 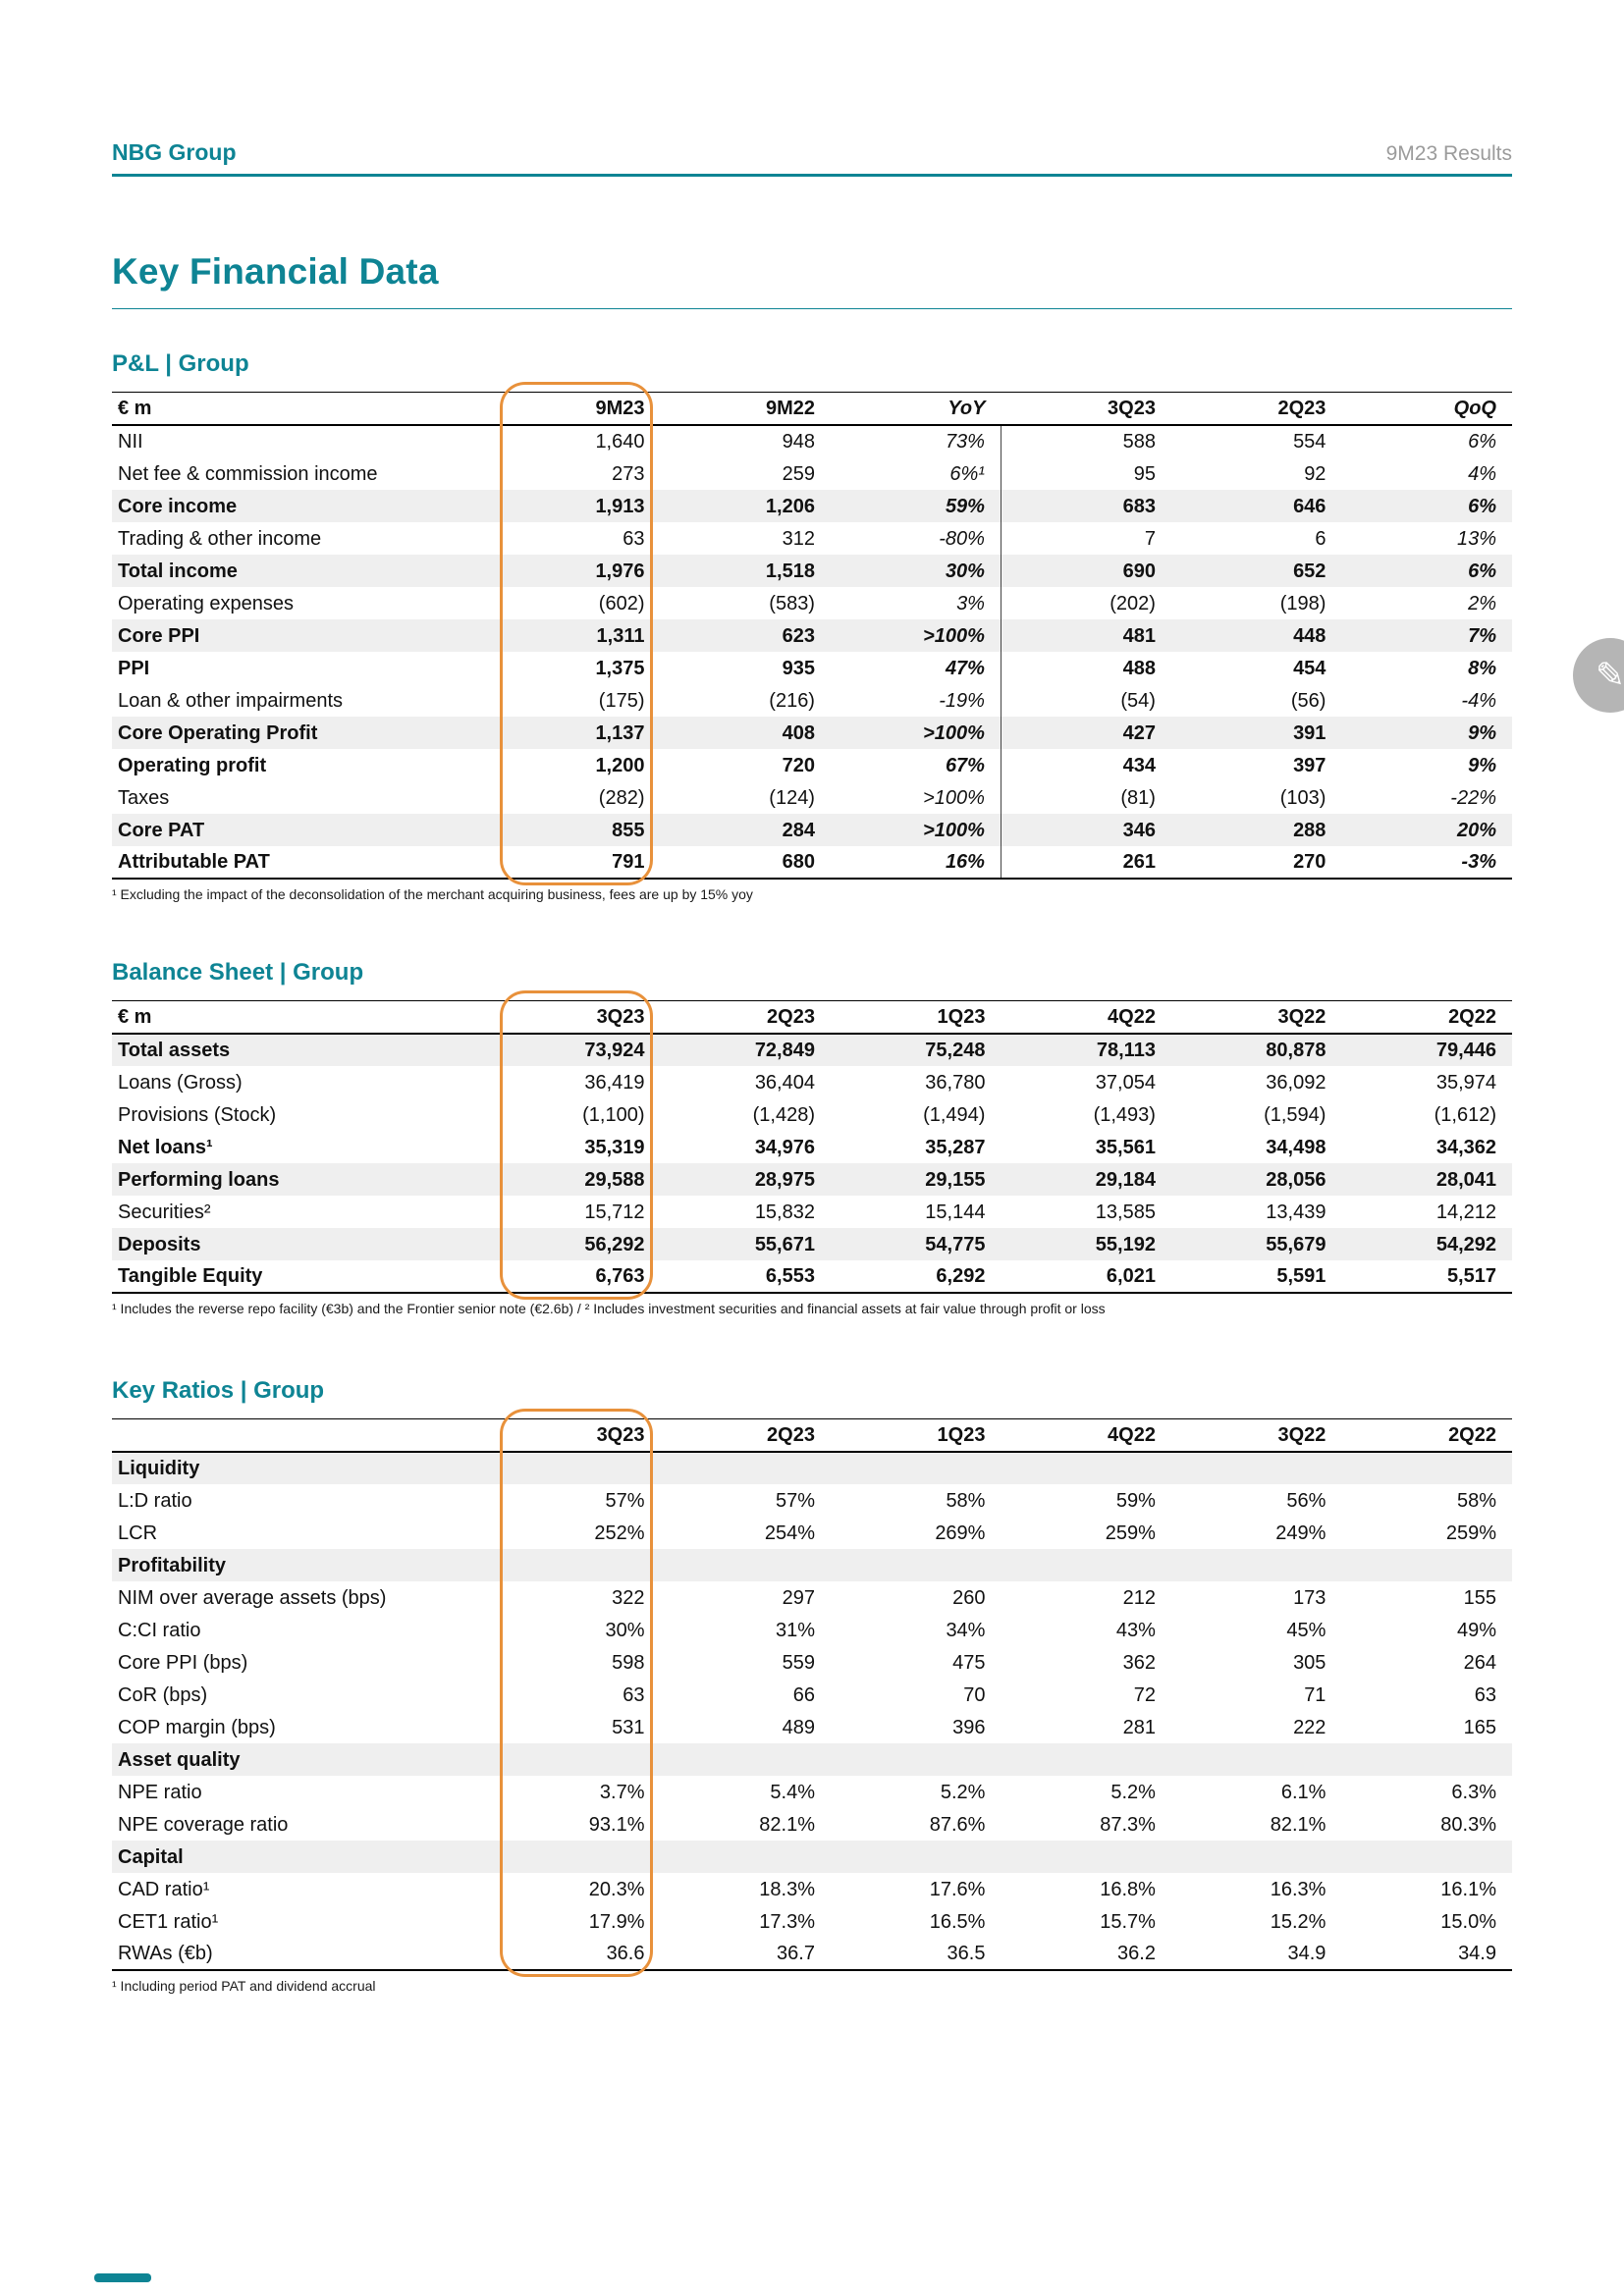 I want to click on value-cell: 1,200, so click(x=620, y=765).